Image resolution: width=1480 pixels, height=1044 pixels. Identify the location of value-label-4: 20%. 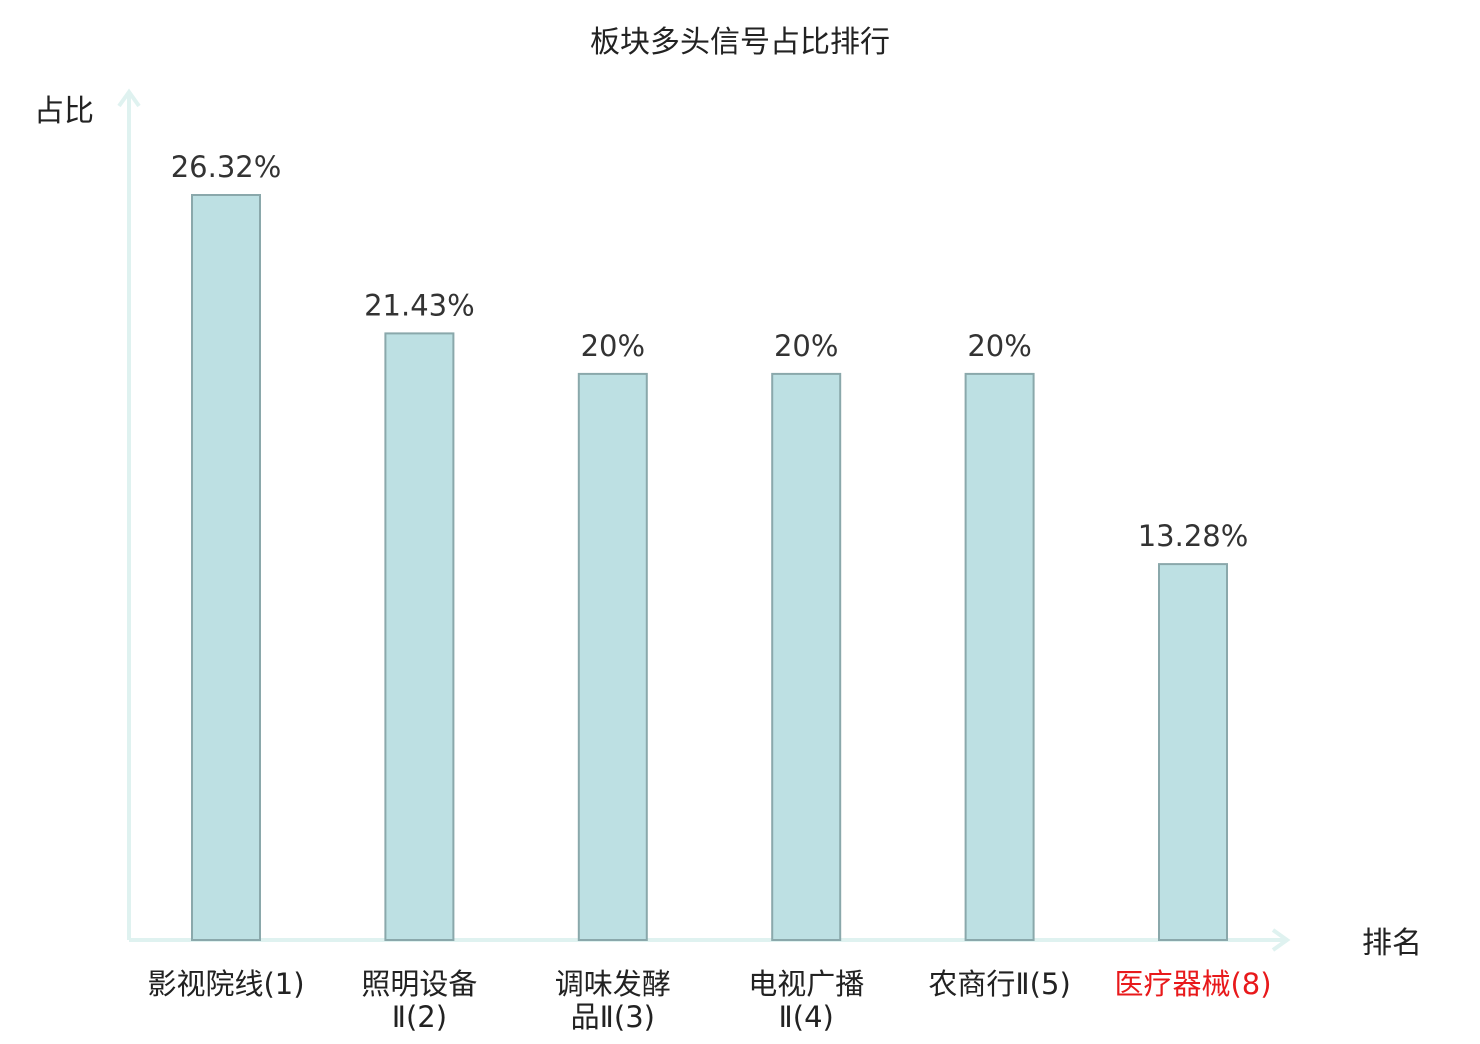
(806, 346).